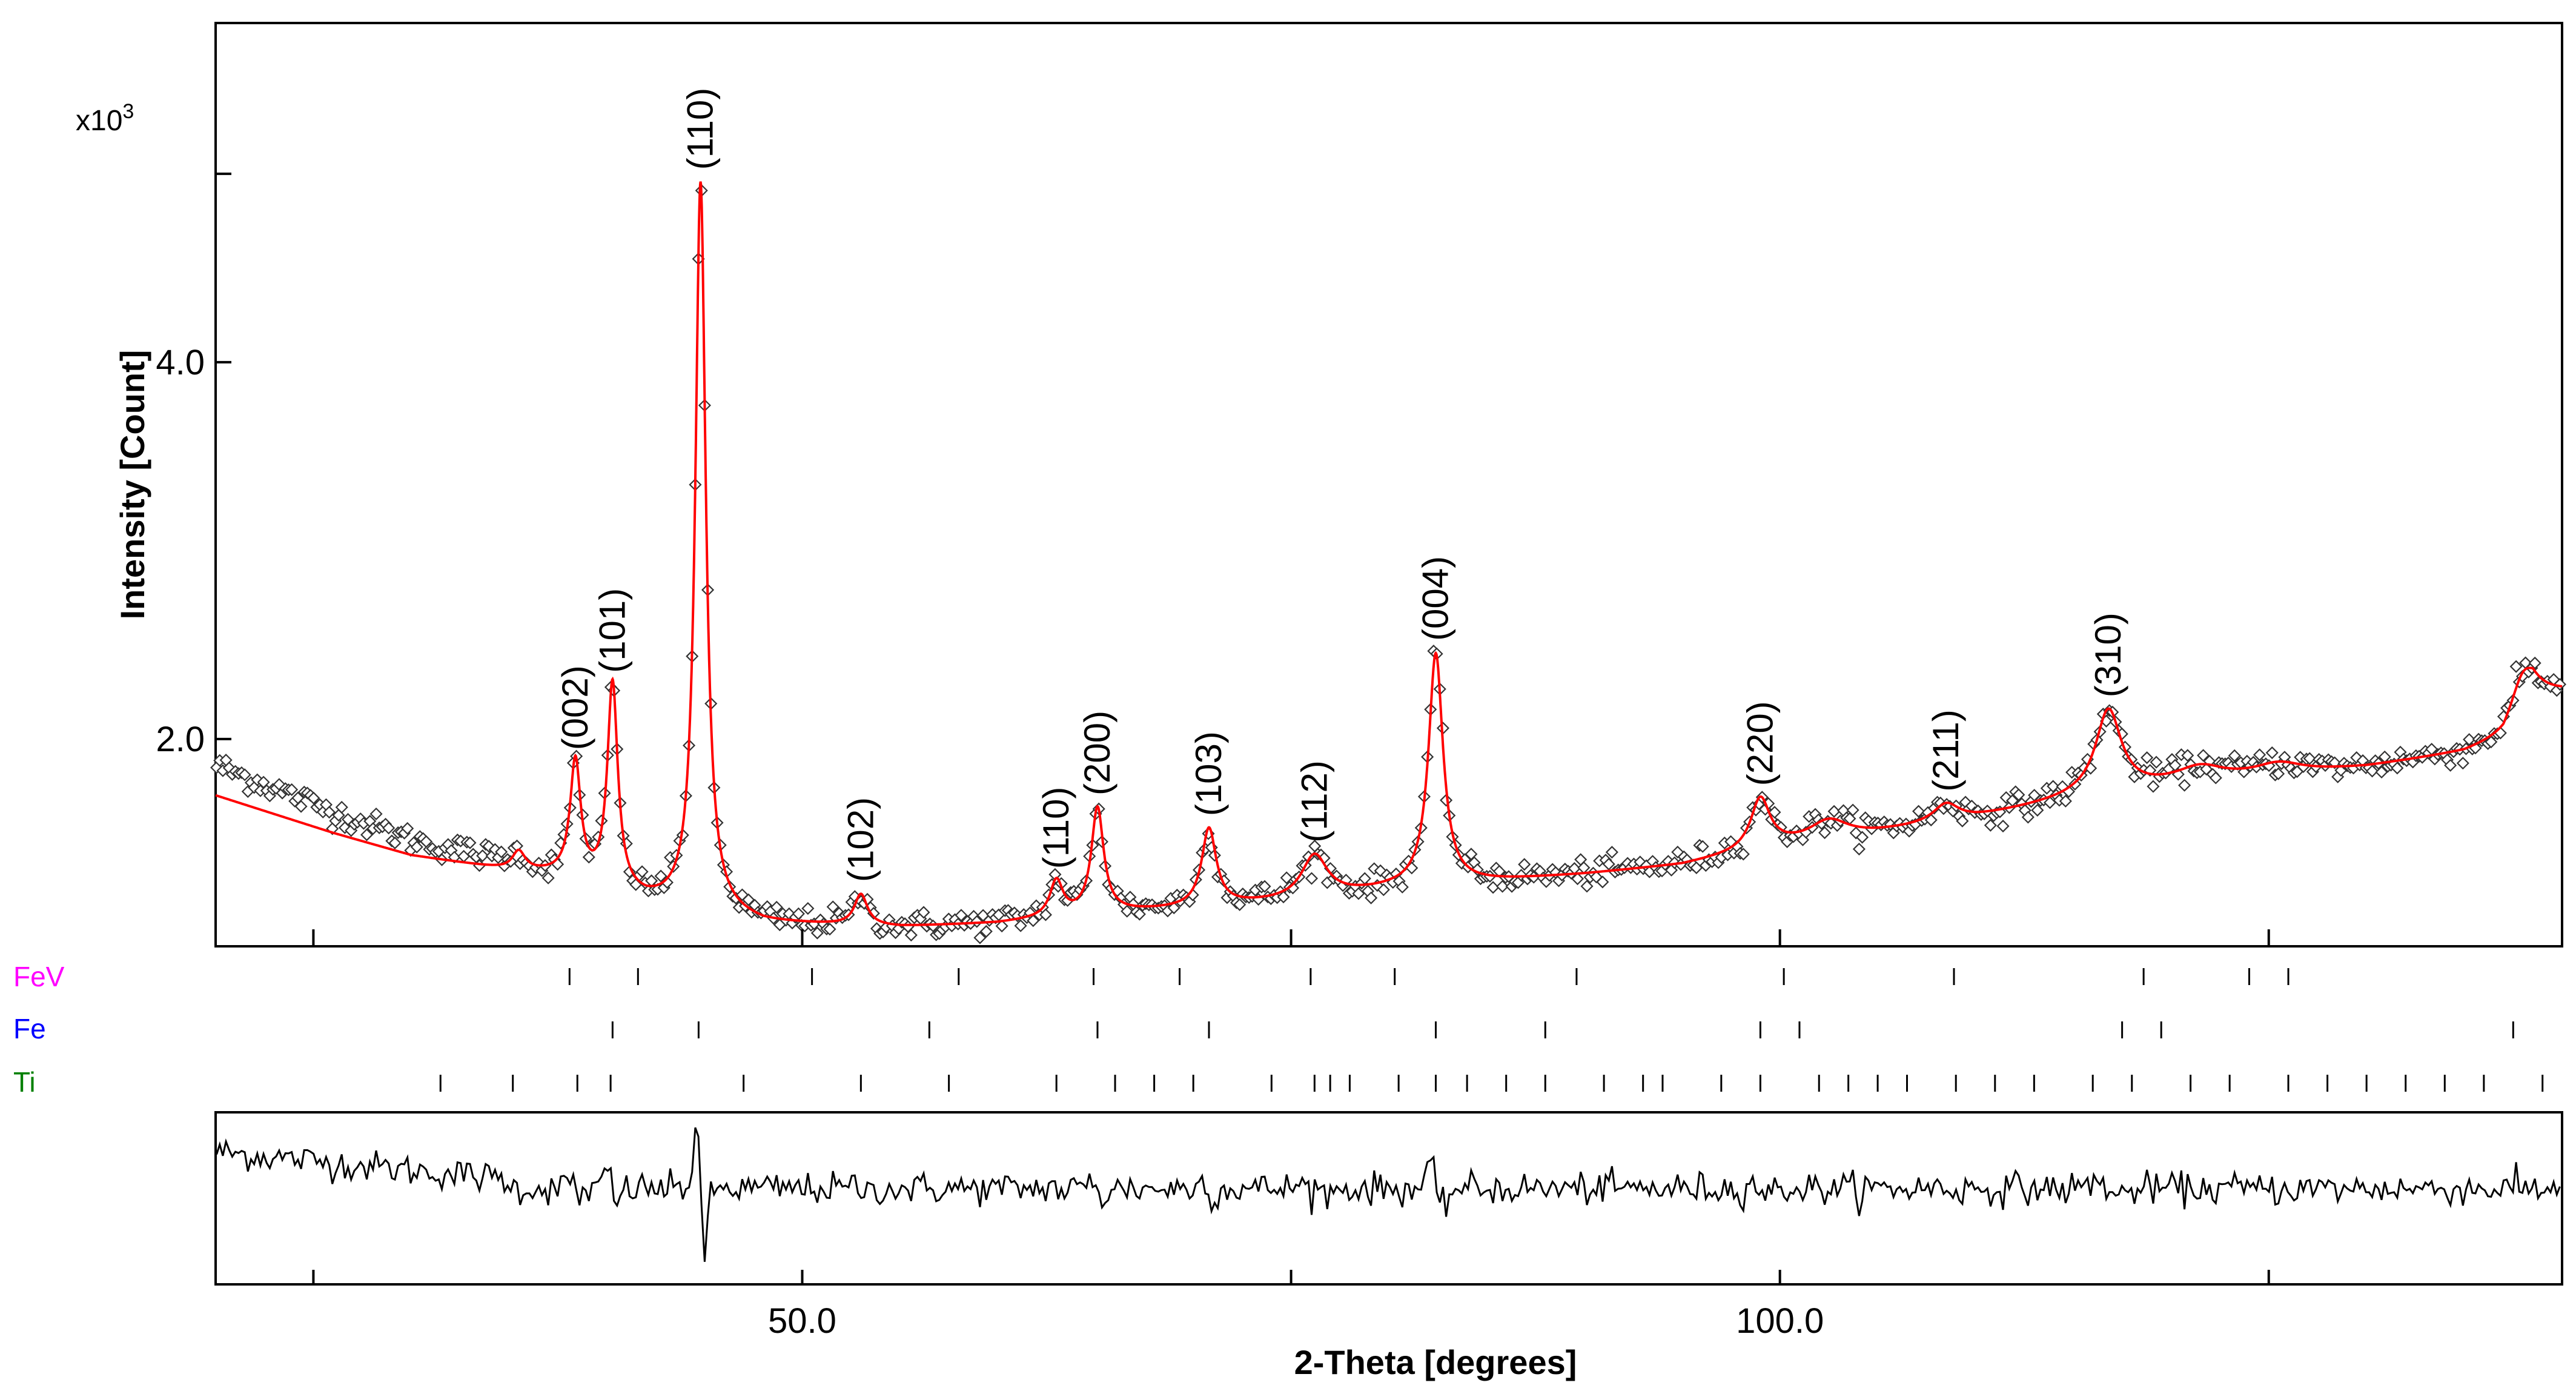  I want to click on y-multiplier-base: x10, so click(99, 121).